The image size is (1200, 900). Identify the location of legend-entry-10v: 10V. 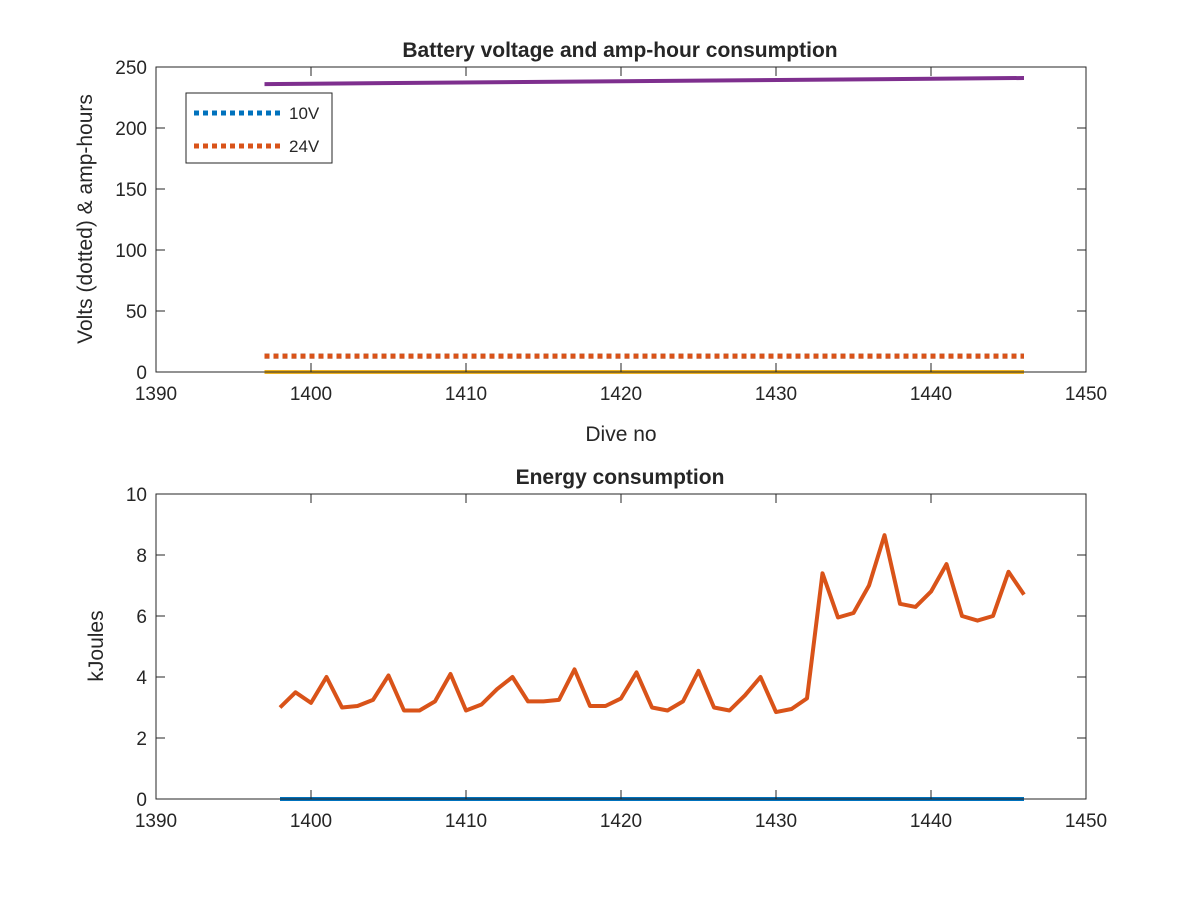
(304, 113).